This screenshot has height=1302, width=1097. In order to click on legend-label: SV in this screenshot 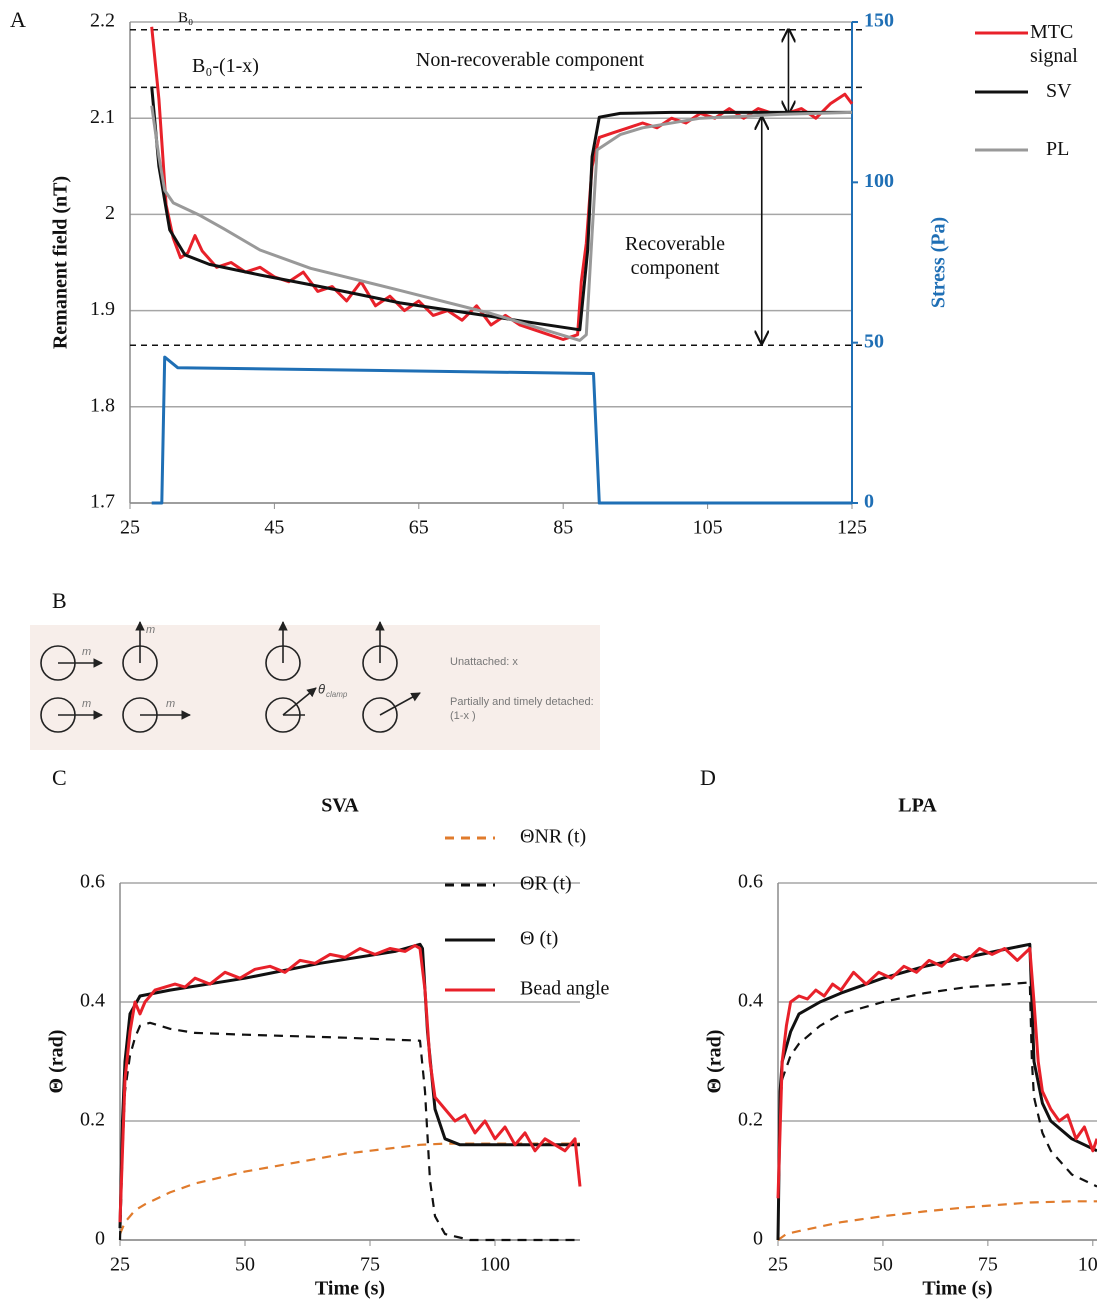, I will do `click(1059, 91)`.